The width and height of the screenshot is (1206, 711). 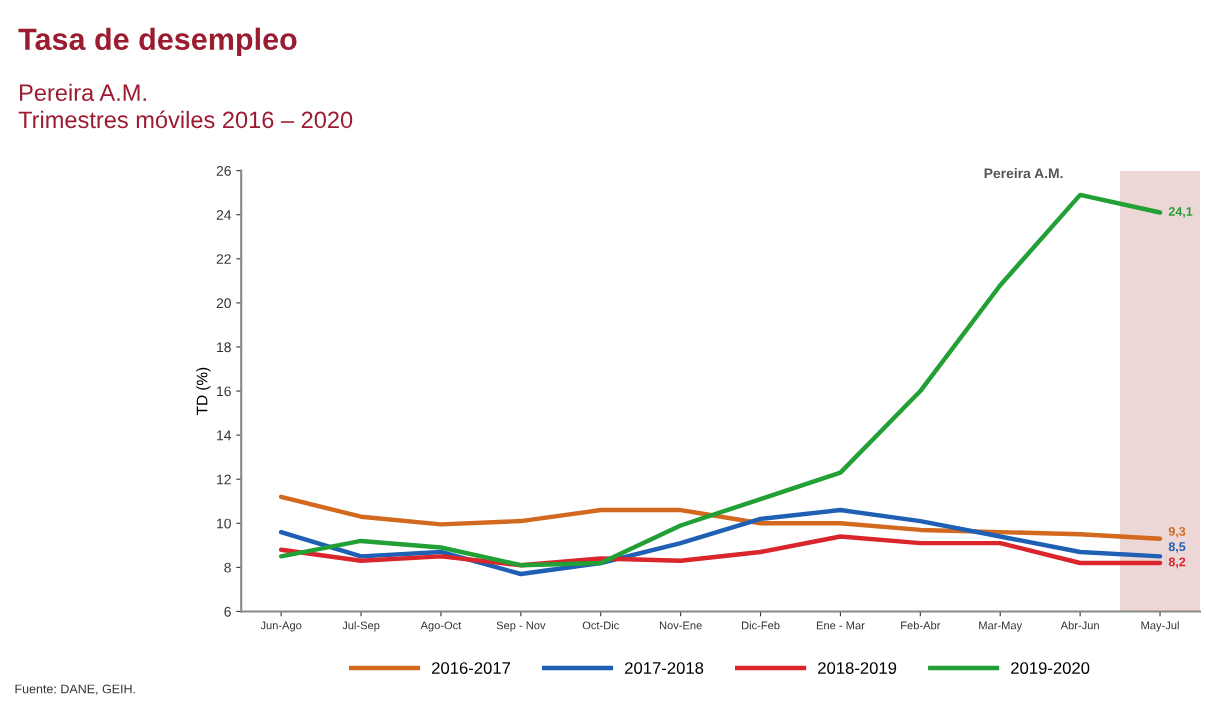 What do you see at coordinates (227, 567) in the screenshot?
I see `y-tick-label: 8` at bounding box center [227, 567].